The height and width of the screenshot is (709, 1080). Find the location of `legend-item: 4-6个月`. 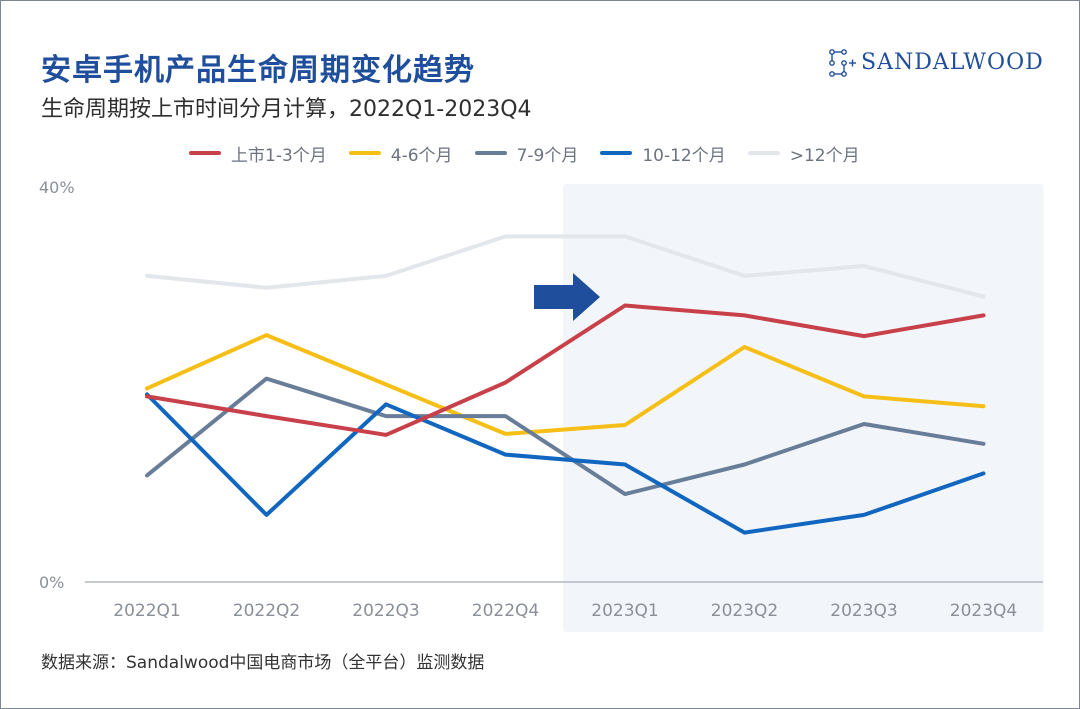

legend-item: 4-6个月 is located at coordinates (400, 153).